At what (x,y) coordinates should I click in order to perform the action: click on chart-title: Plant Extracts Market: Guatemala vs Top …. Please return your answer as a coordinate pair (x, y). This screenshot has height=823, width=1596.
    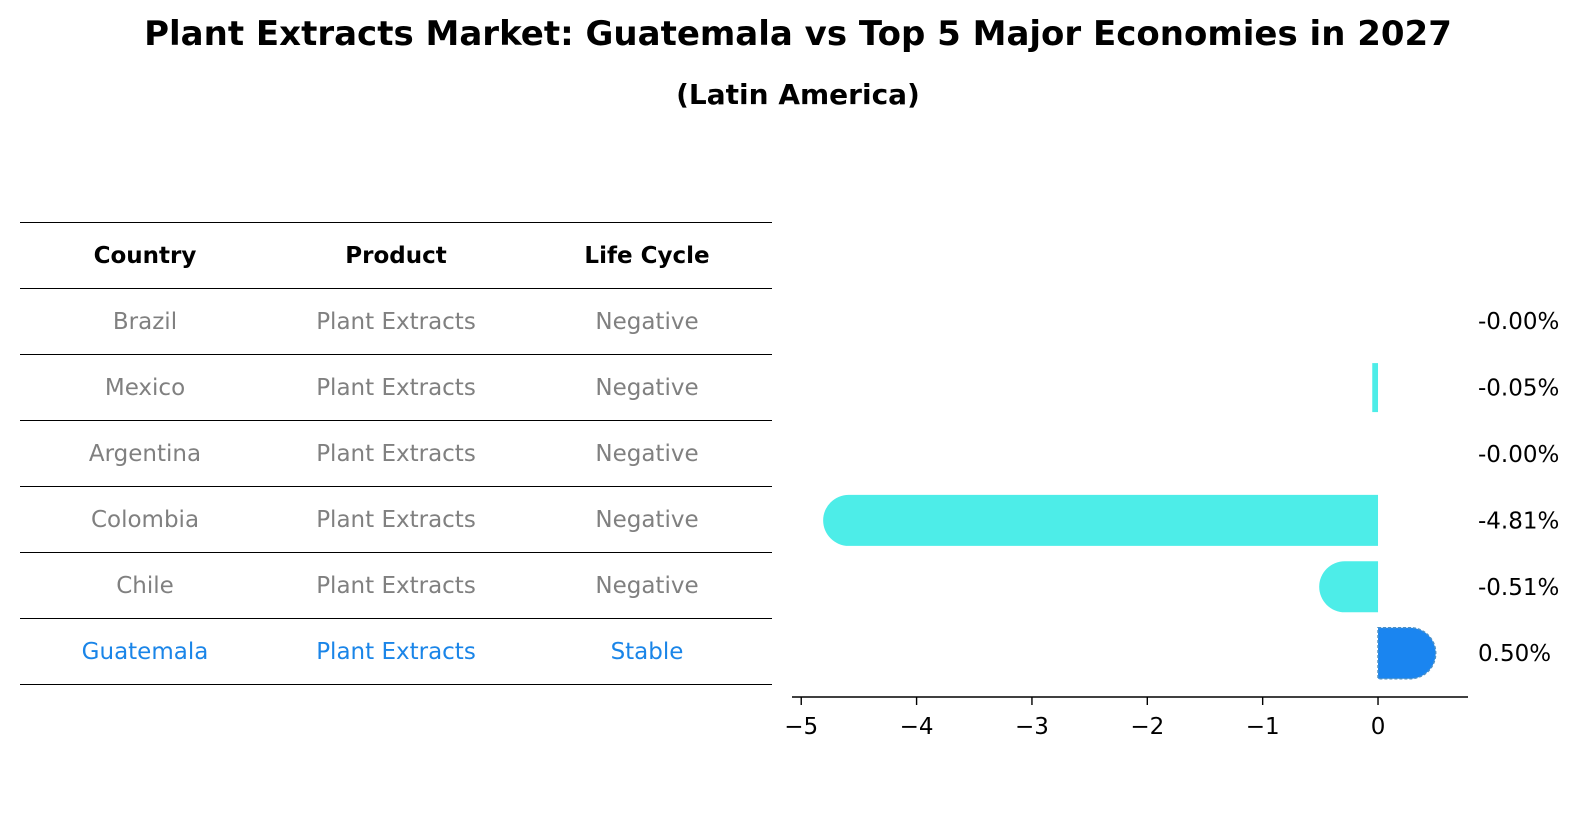
    Looking at the image, I should click on (798, 34).